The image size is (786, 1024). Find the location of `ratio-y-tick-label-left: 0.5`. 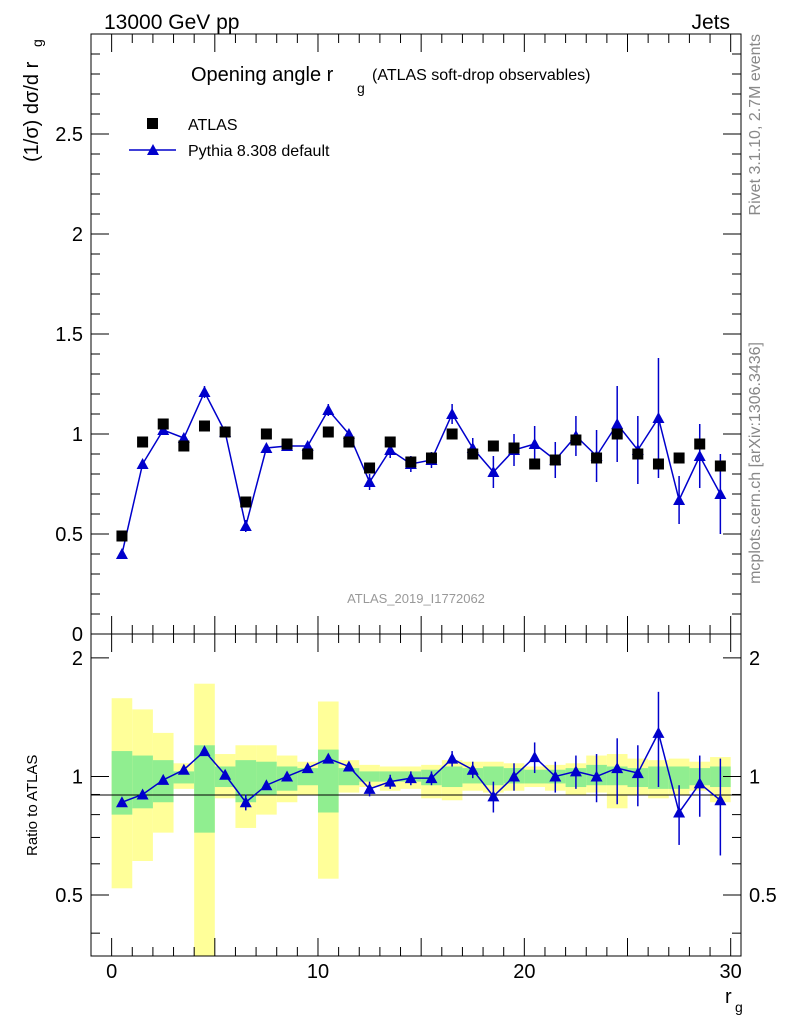

ratio-y-tick-label-left: 0.5 is located at coordinates (69, 896).